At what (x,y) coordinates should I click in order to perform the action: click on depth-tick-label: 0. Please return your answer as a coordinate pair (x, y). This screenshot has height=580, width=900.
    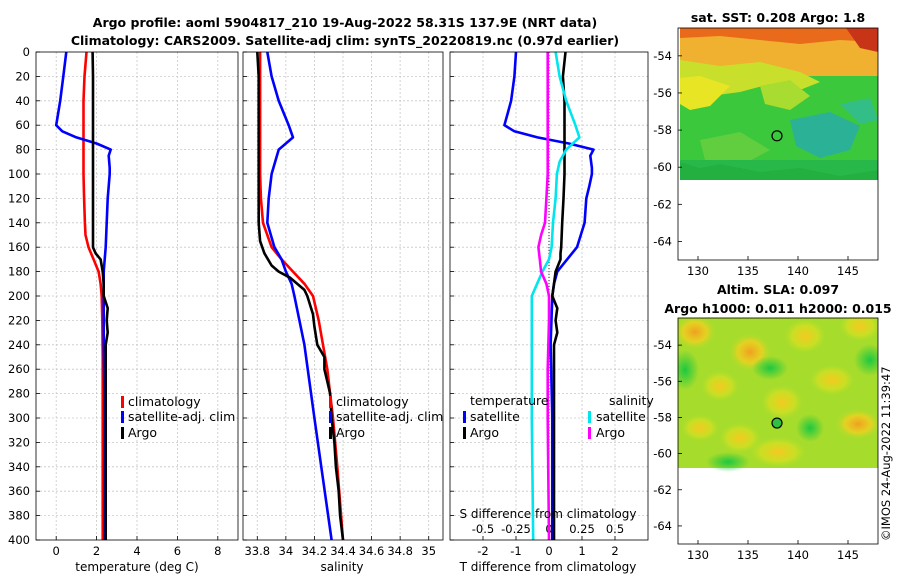
    Looking at the image, I should click on (26, 52).